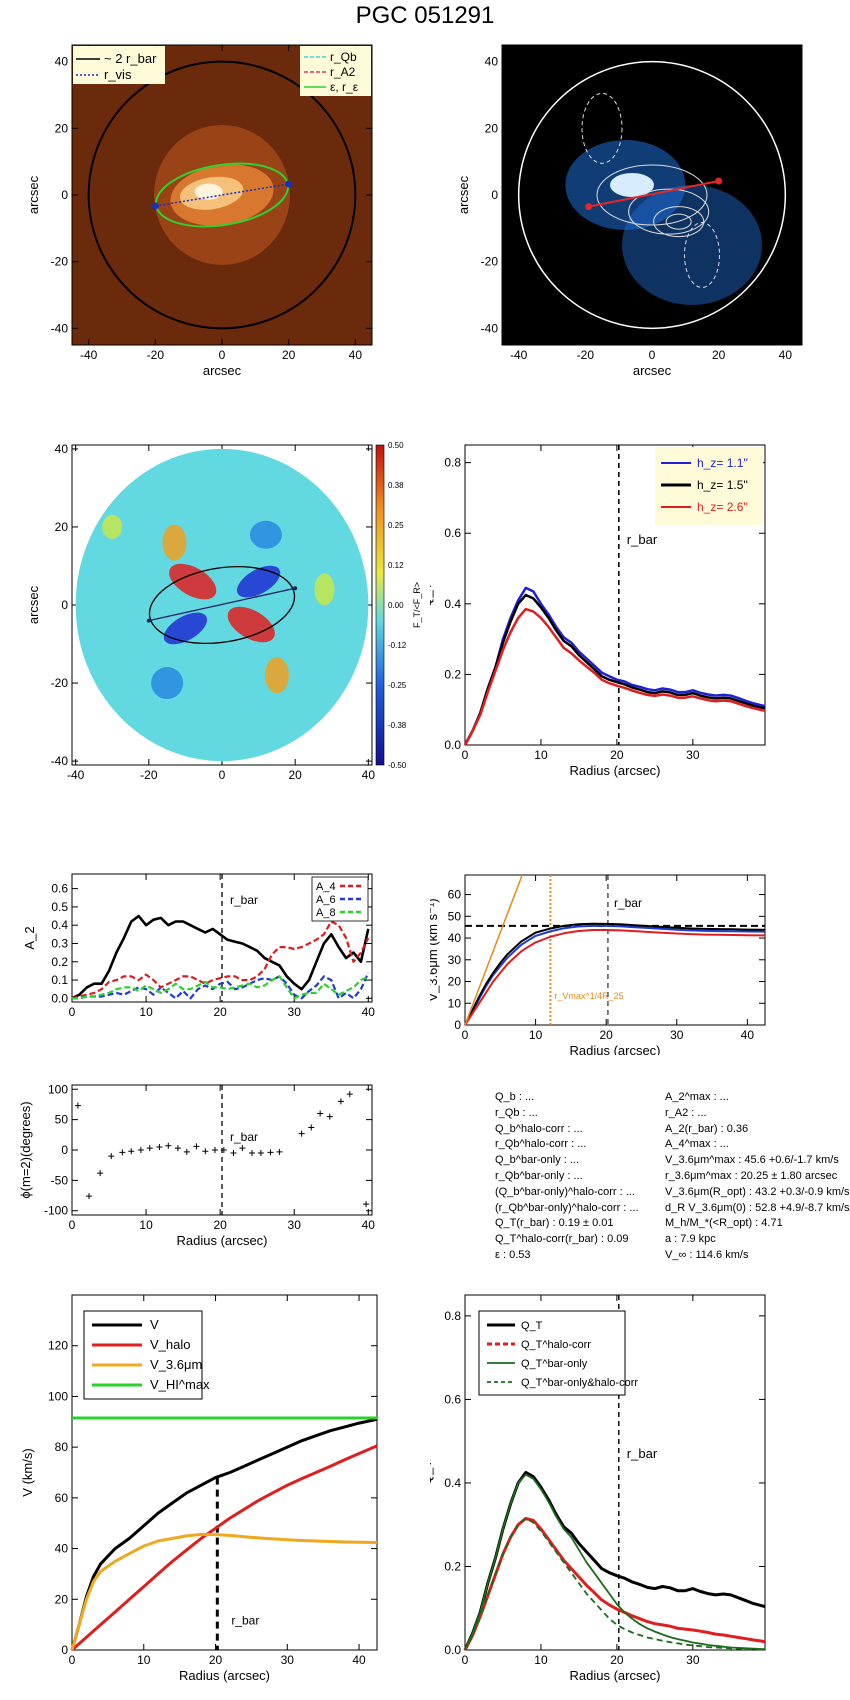 This screenshot has width=850, height=1700. I want to click on x-tick-label: 10, so click(536, 1035).